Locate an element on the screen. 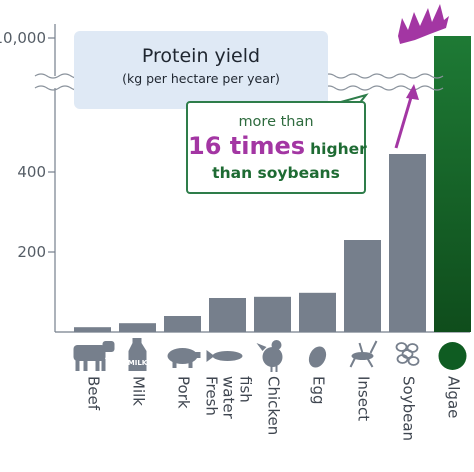  category-label: Chicken is located at coordinates (274, 405).